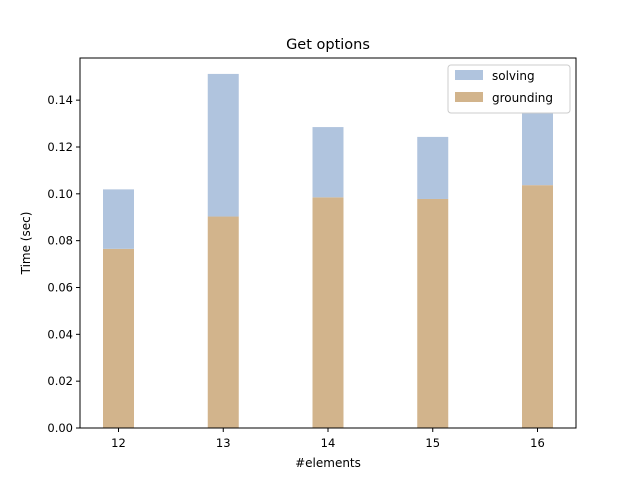 This screenshot has width=640, height=480. Describe the element at coordinates (60, 147) in the screenshot. I see `y-tick-label: 0.12` at that location.